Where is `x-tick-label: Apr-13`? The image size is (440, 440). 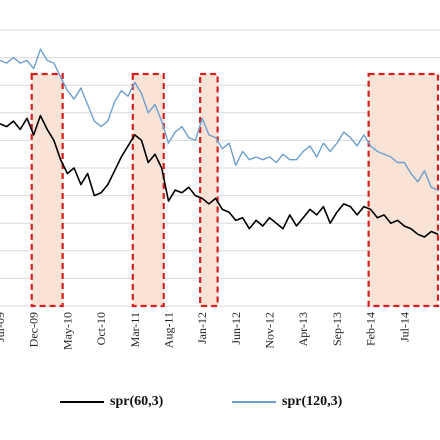
x-tick-label: Apr-13 is located at coordinates (303, 329).